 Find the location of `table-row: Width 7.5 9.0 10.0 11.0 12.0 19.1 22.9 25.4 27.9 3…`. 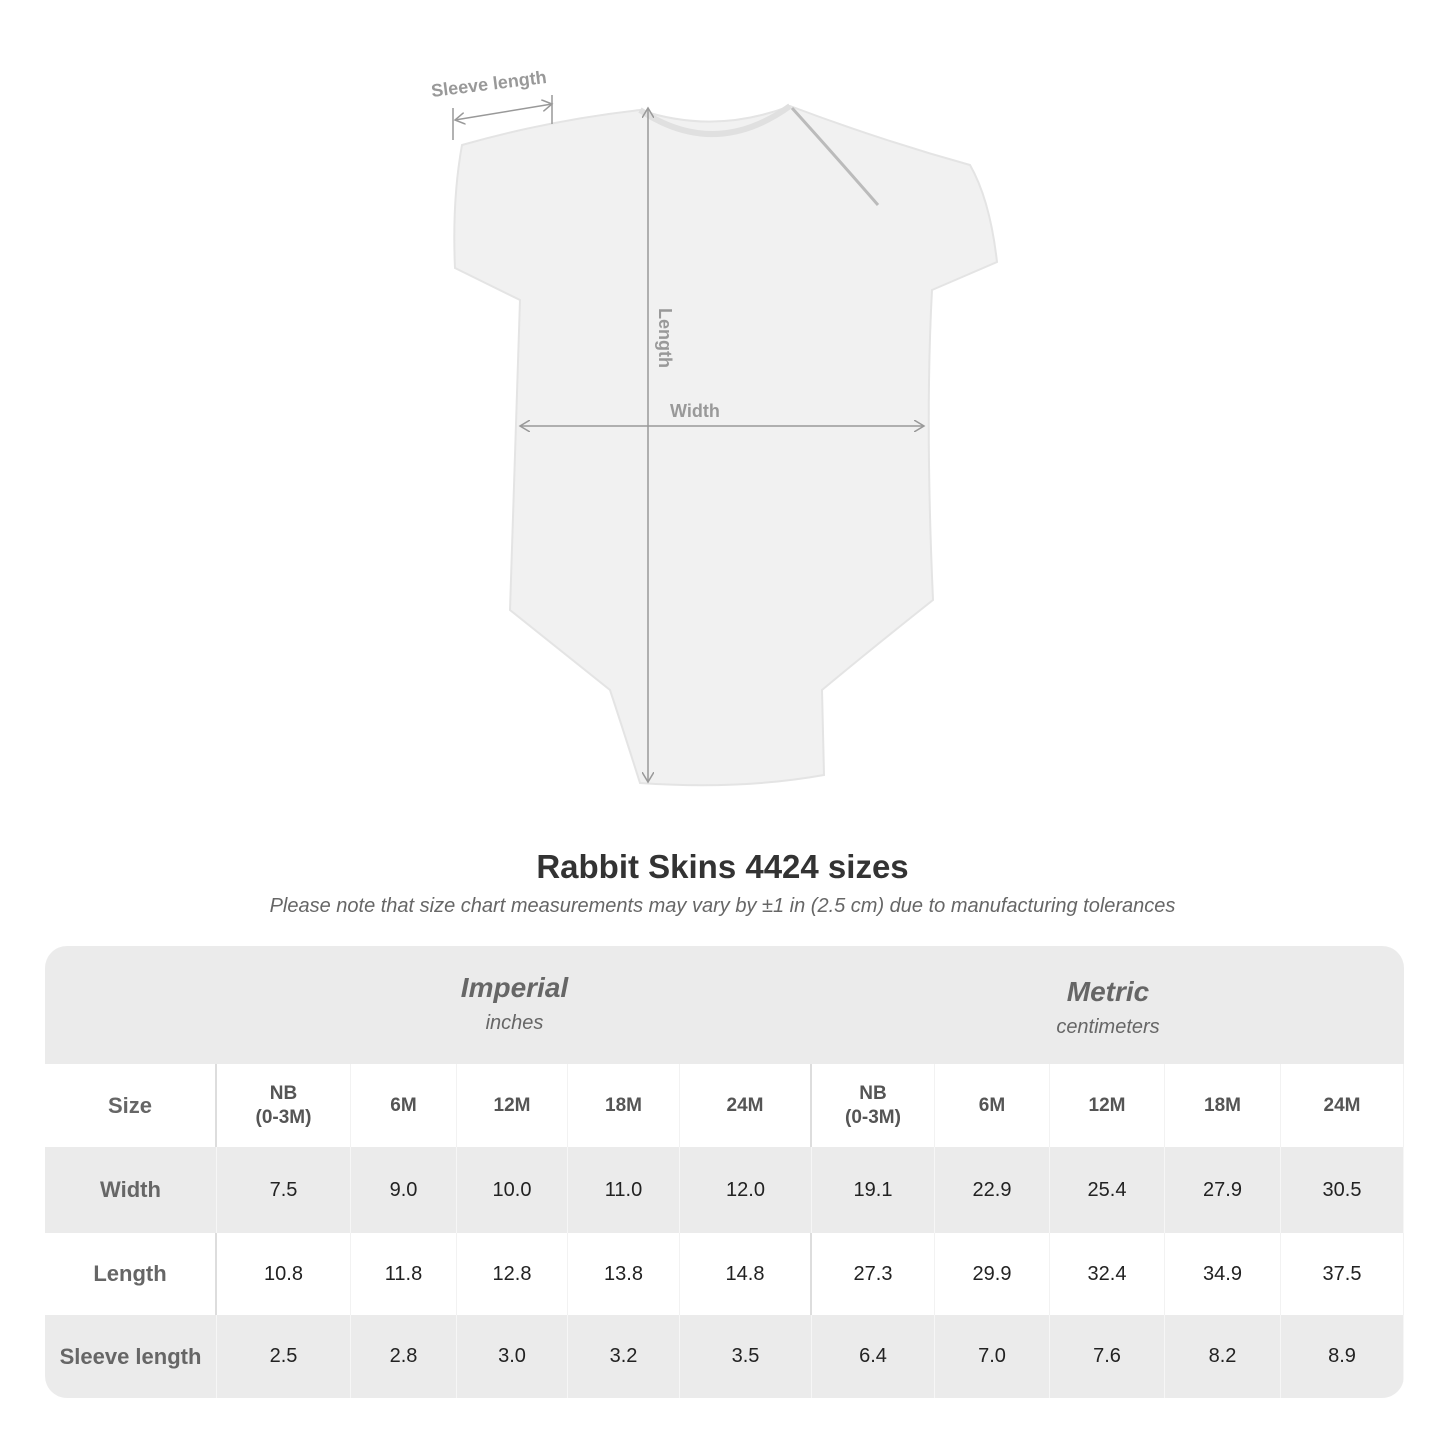

table-row: Width 7.5 9.0 10.0 11.0 12.0 19.1 22.9 25.4 27.9 3… is located at coordinates (724, 1190).